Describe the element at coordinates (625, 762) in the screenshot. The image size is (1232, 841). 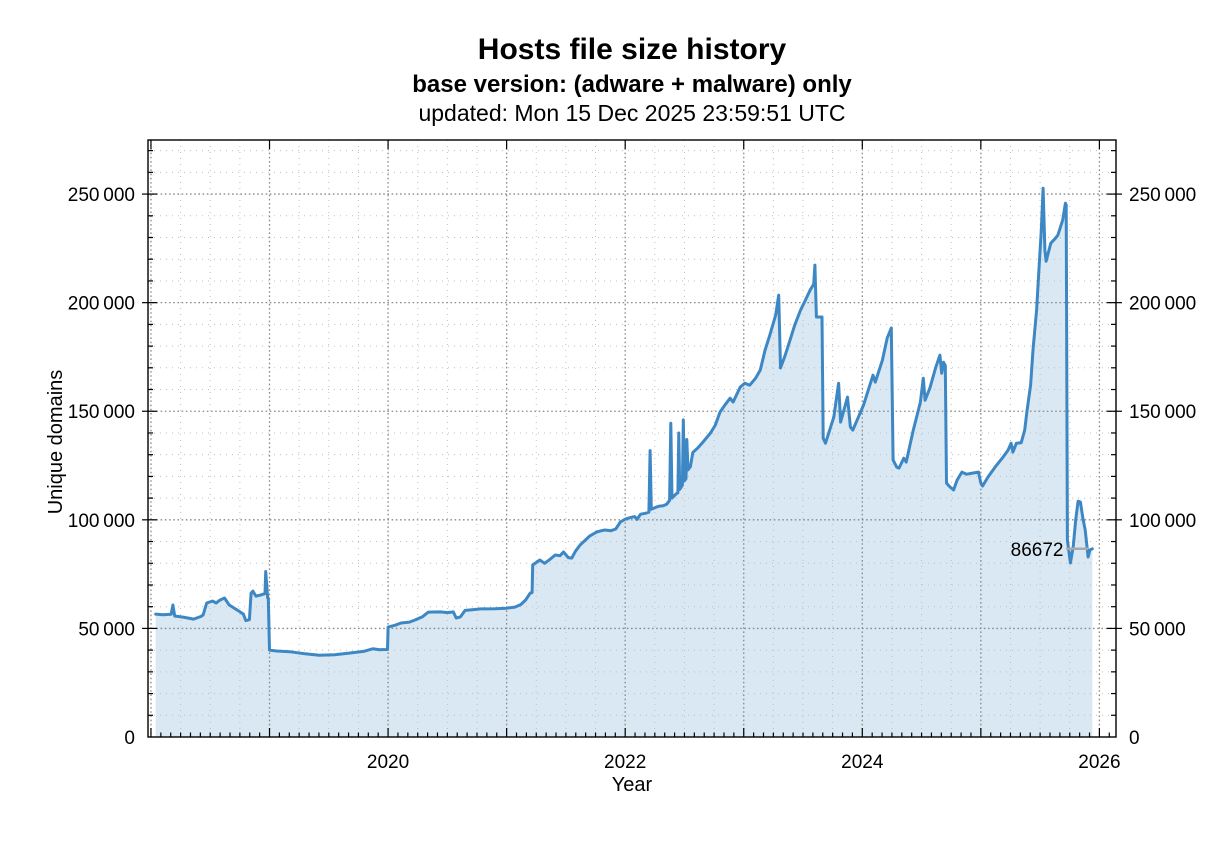
I see `x-tick-label: 2022` at that location.